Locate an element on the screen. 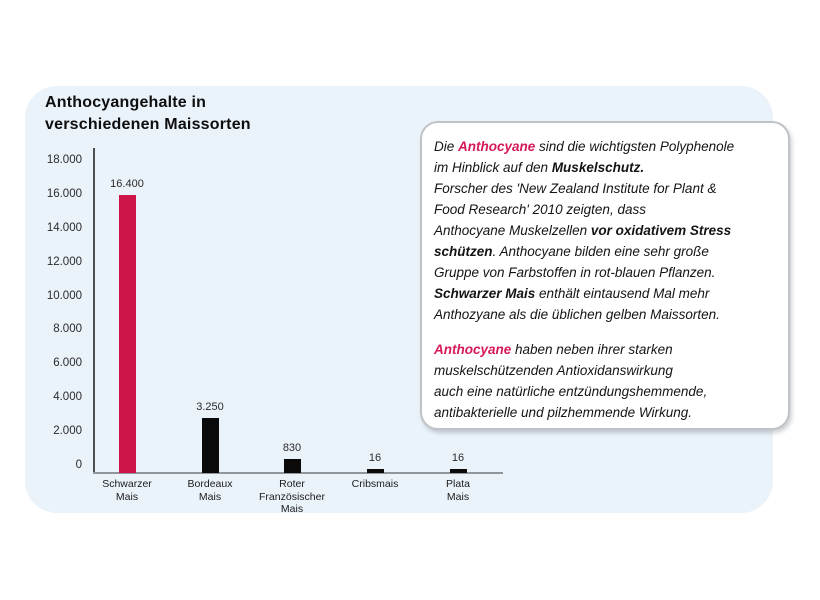 This screenshot has height=600, width=820. x-category-label: Schwarzer Mais is located at coordinates (127, 490).